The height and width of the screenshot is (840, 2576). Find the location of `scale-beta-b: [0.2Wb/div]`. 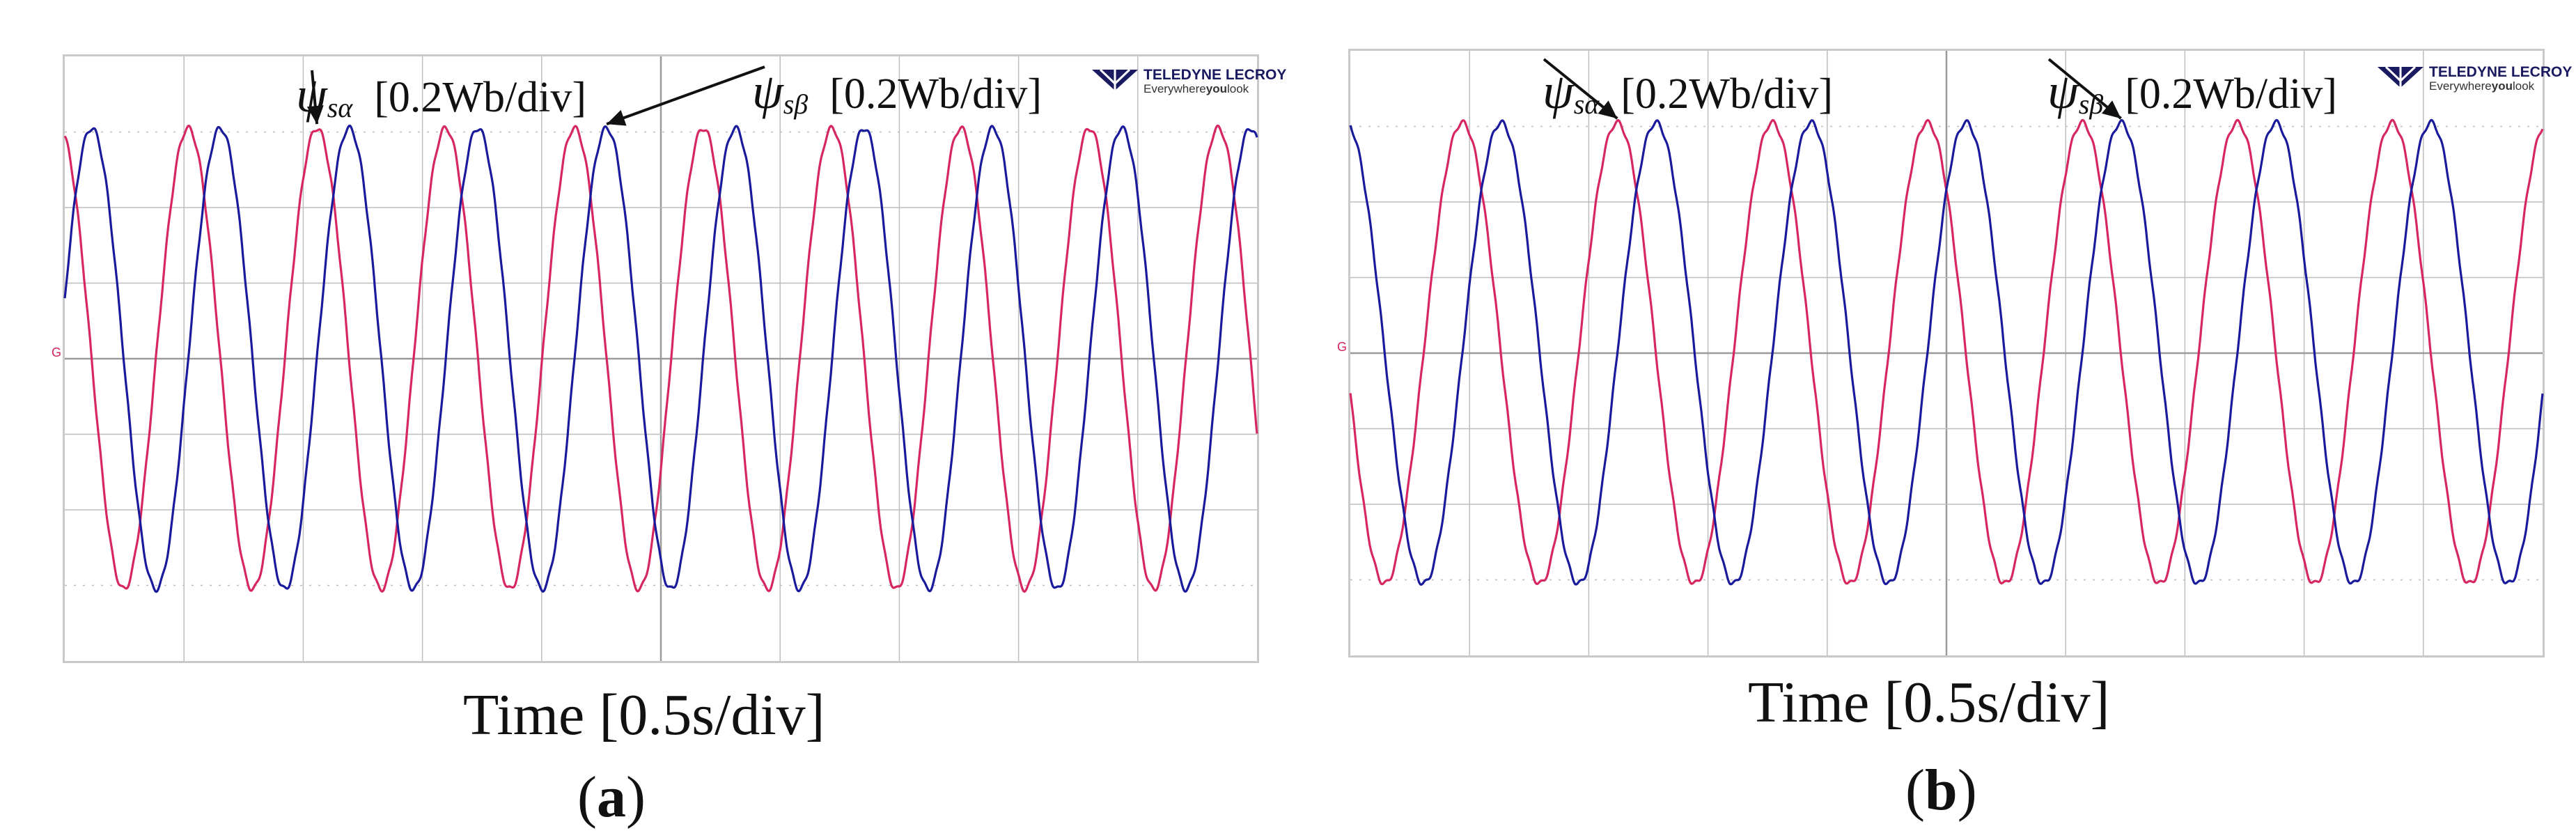

scale-beta-b: [0.2Wb/div] is located at coordinates (2231, 94).